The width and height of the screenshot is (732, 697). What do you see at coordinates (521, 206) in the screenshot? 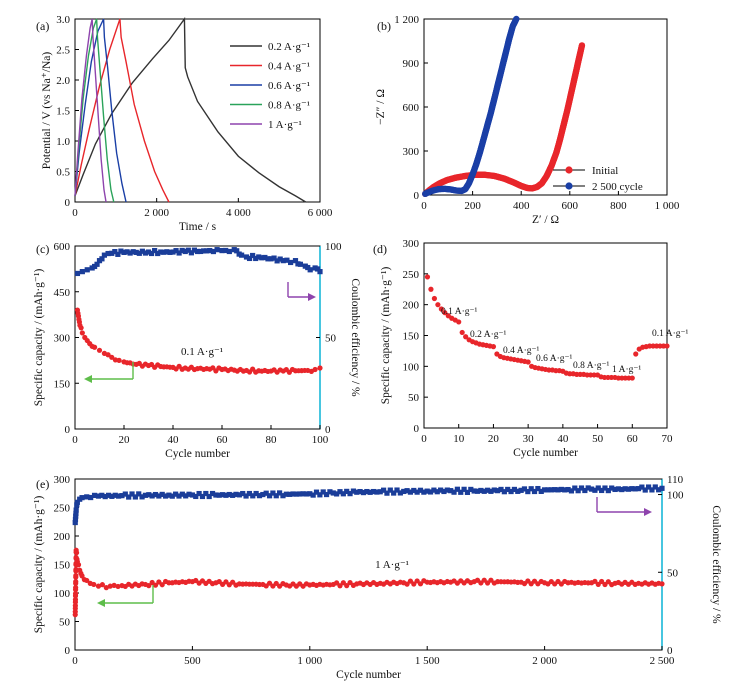
I see `x-tick-label: 400` at bounding box center [521, 206].